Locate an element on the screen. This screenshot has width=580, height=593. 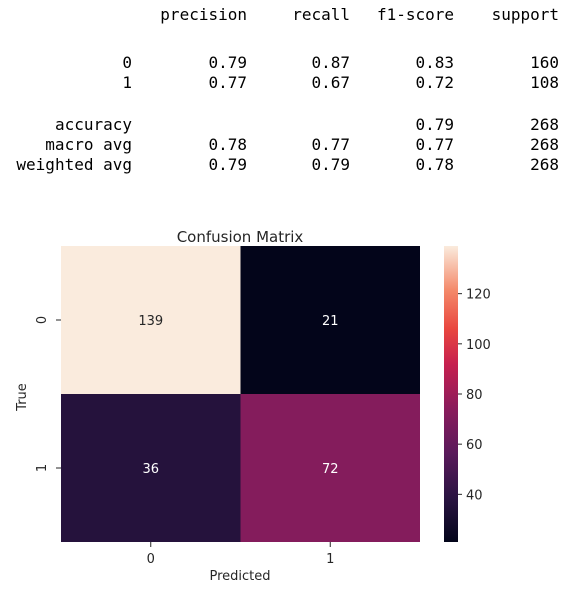
cell-annotation: 72 is located at coordinates (330, 469).